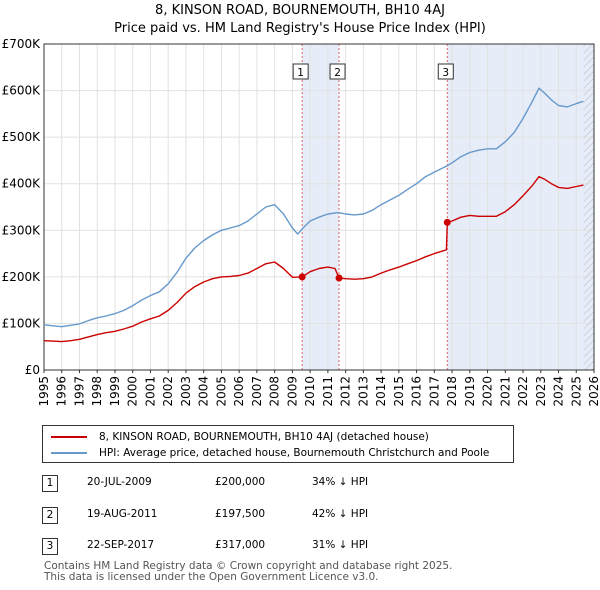 This screenshot has height=590, width=600. What do you see at coordinates (62, 391) in the screenshot?
I see `x-tick-label: 1996` at bounding box center [62, 391].